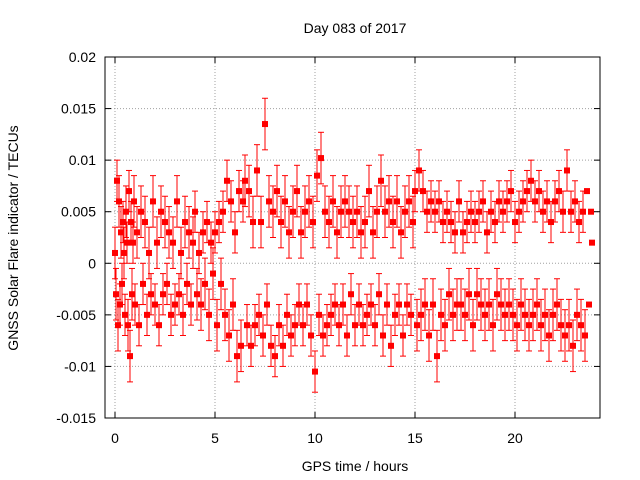 This screenshot has width=640, height=480. Describe the element at coordinates (515, 438) in the screenshot. I see `x-tick-label: 20` at that location.